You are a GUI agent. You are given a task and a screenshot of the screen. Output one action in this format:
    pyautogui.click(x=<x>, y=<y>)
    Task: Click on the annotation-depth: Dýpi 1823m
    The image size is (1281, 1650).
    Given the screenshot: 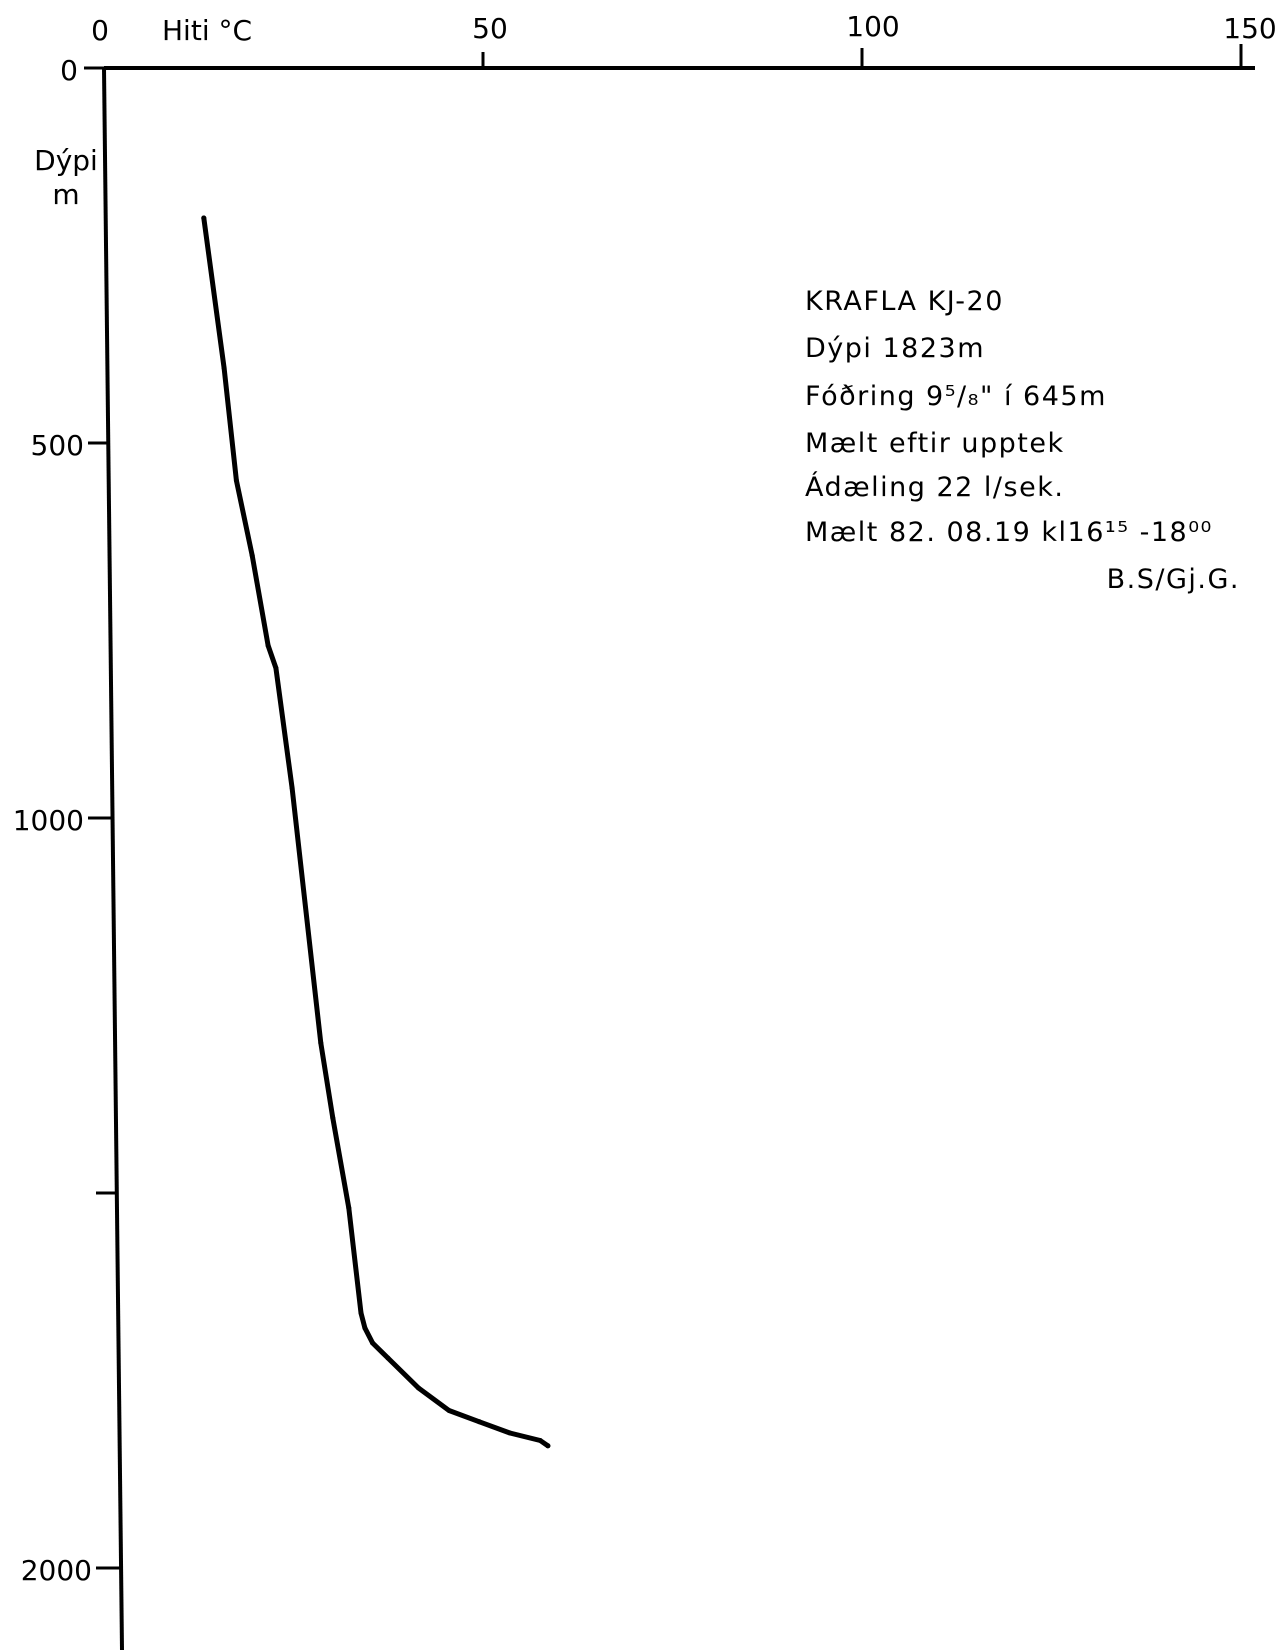 What is the action you would take?
    pyautogui.click(x=895, y=348)
    